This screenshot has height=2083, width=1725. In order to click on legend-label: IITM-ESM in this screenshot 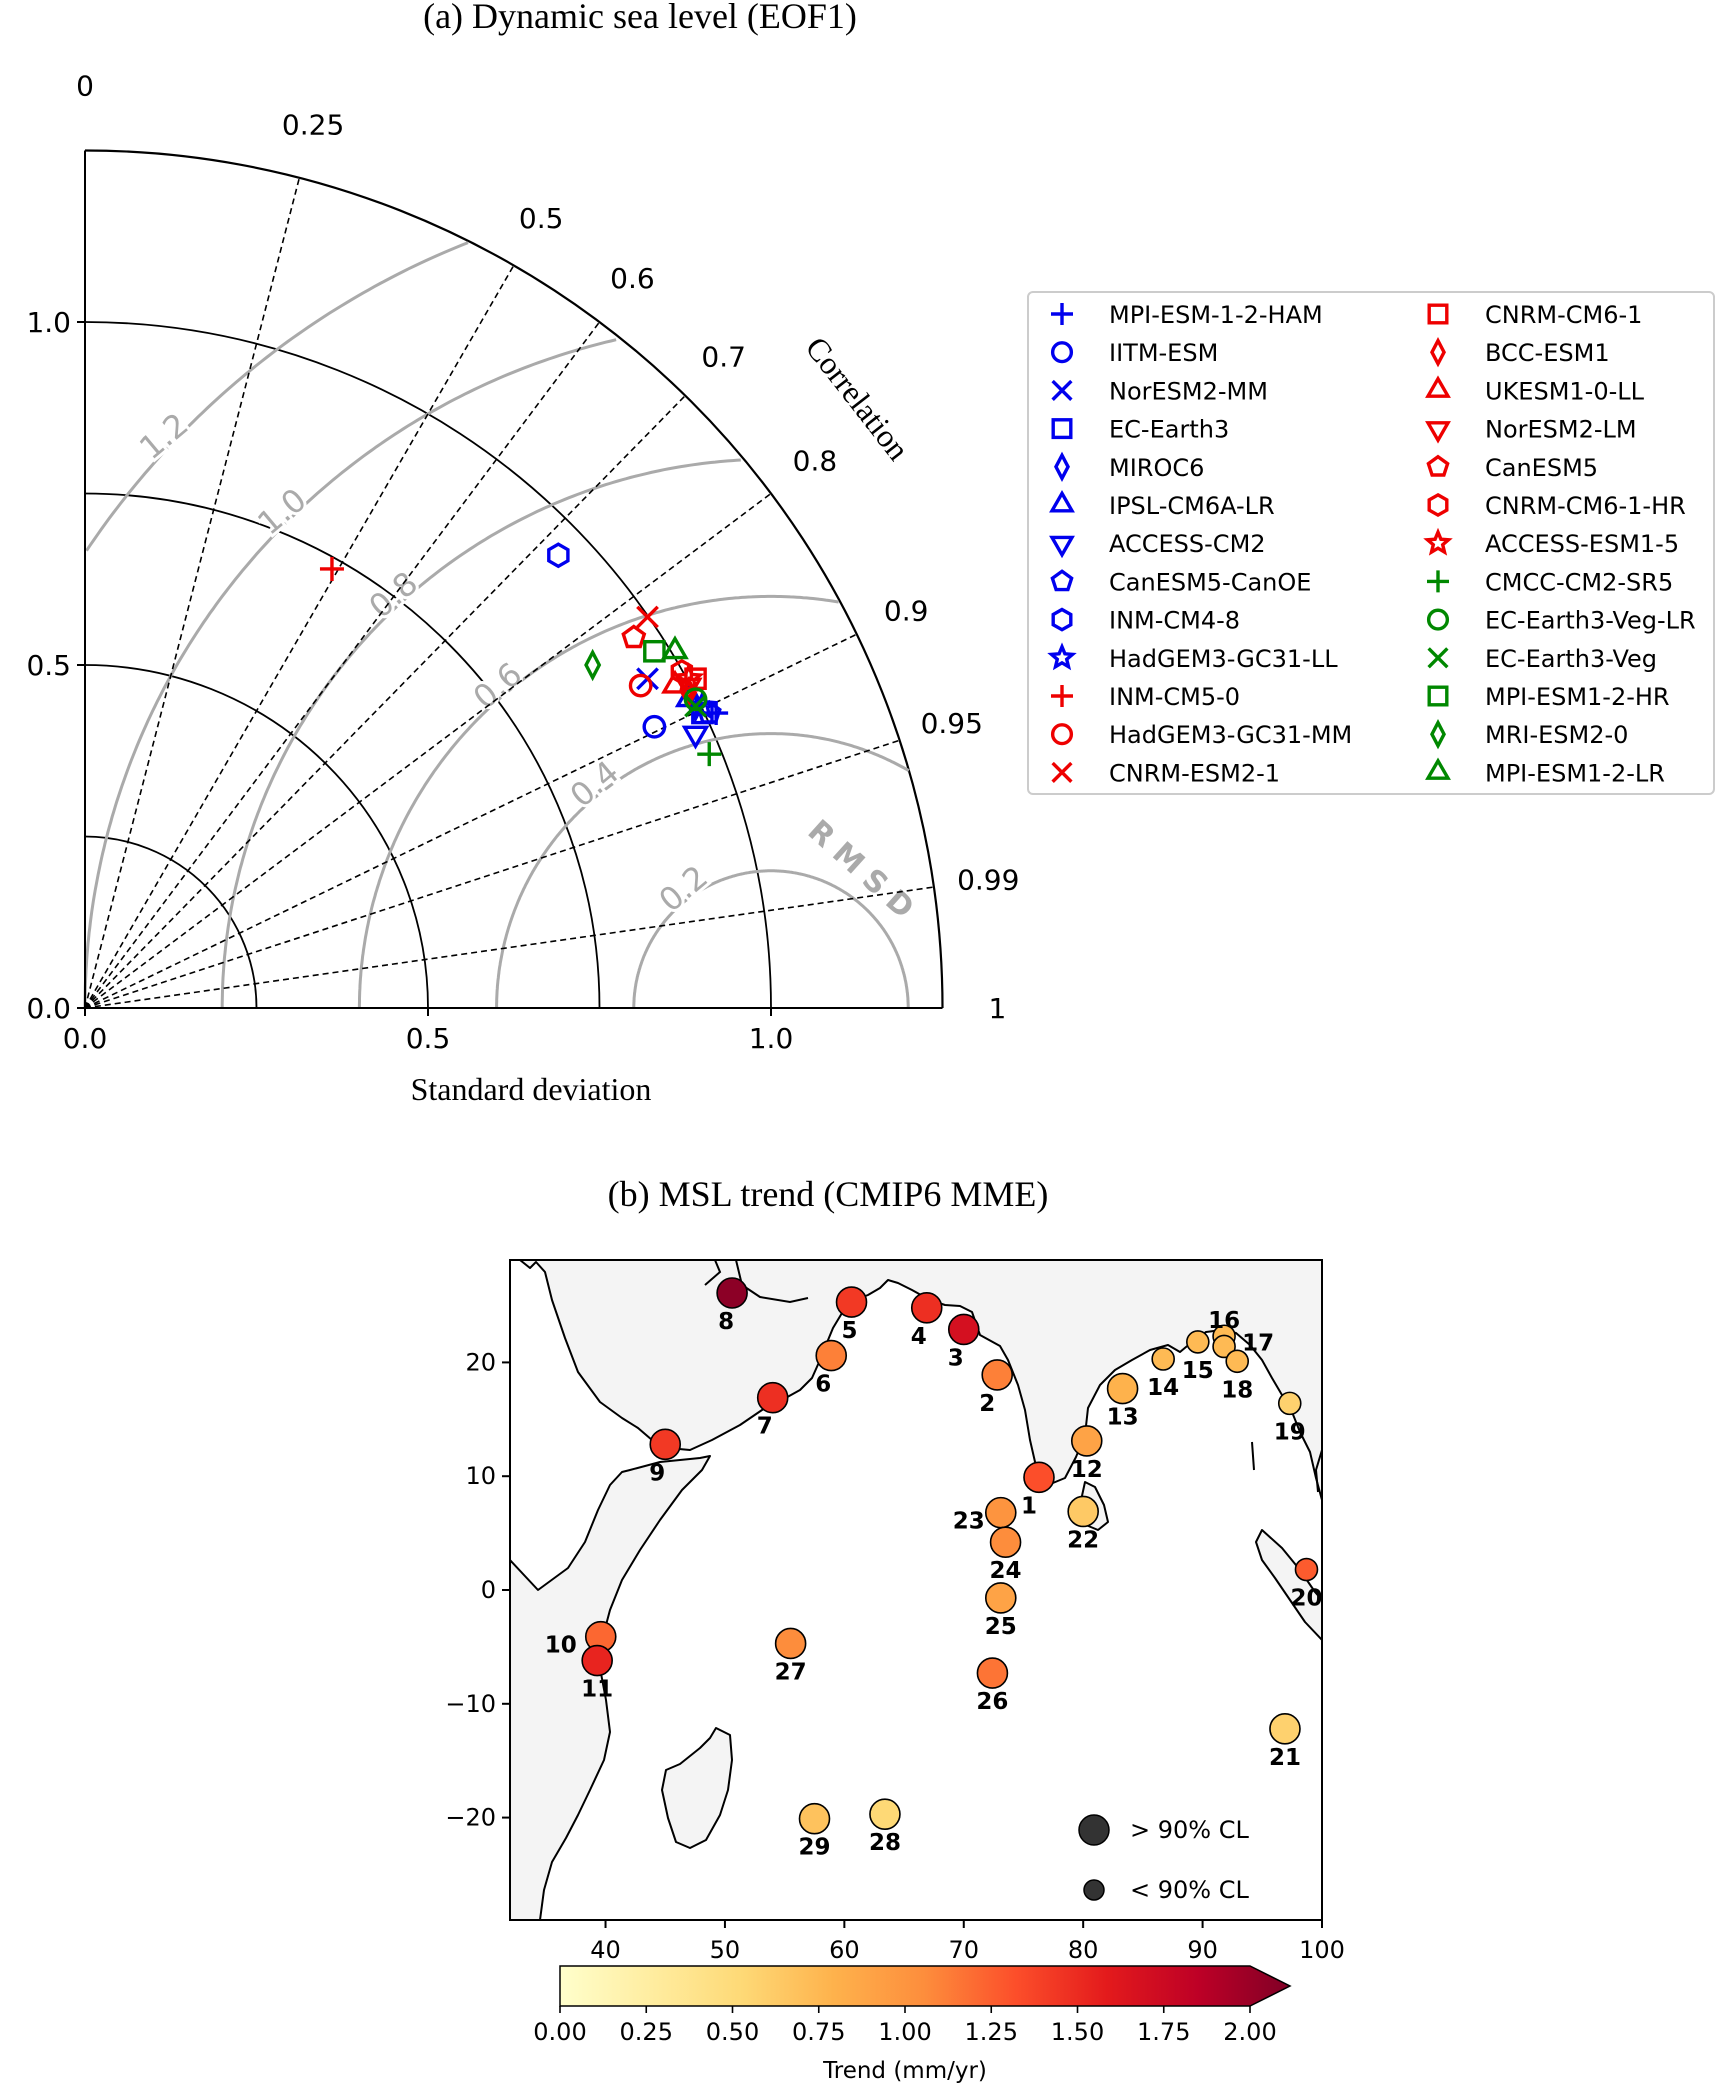, I will do `click(1163, 353)`.